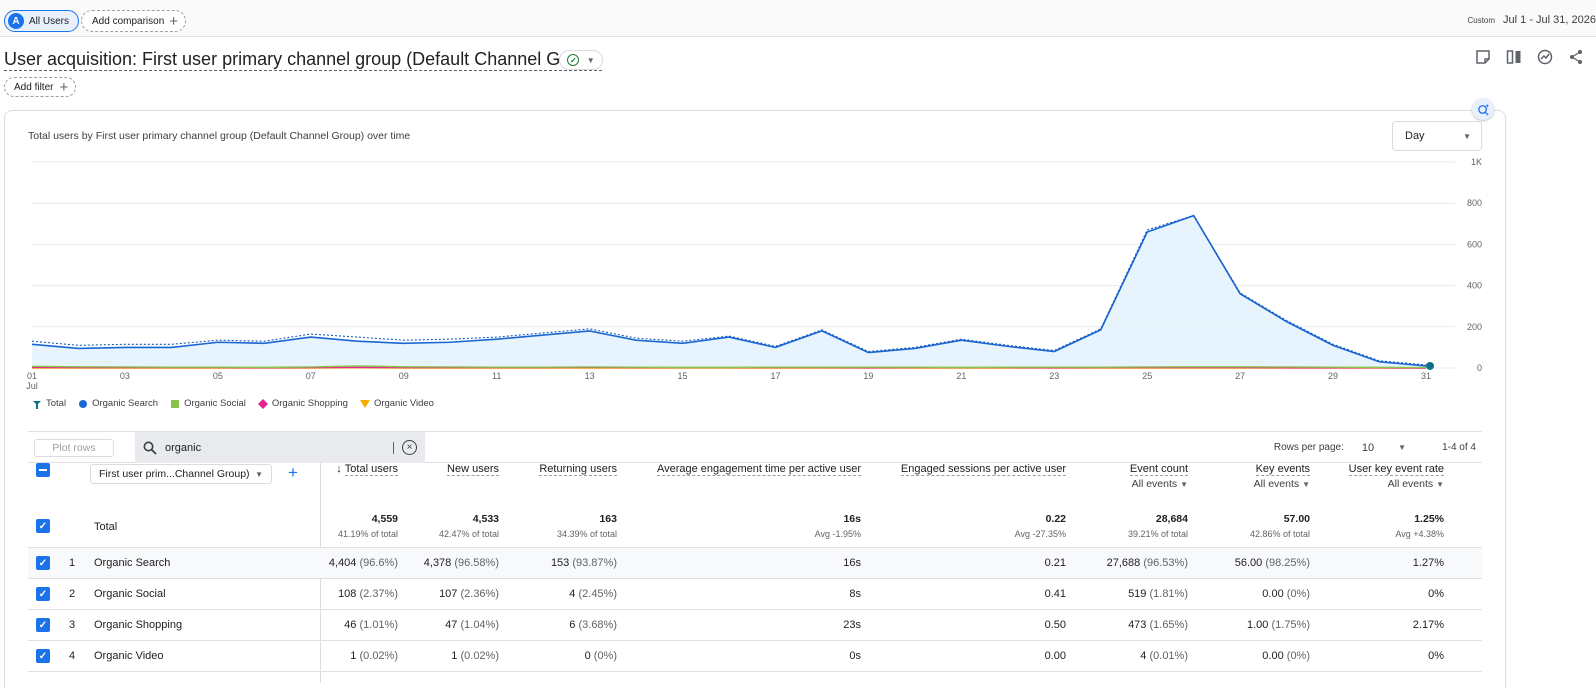 The image size is (1596, 688). Describe the element at coordinates (1158, 476) in the screenshot. I see `column-header: Event count All events ▼` at that location.